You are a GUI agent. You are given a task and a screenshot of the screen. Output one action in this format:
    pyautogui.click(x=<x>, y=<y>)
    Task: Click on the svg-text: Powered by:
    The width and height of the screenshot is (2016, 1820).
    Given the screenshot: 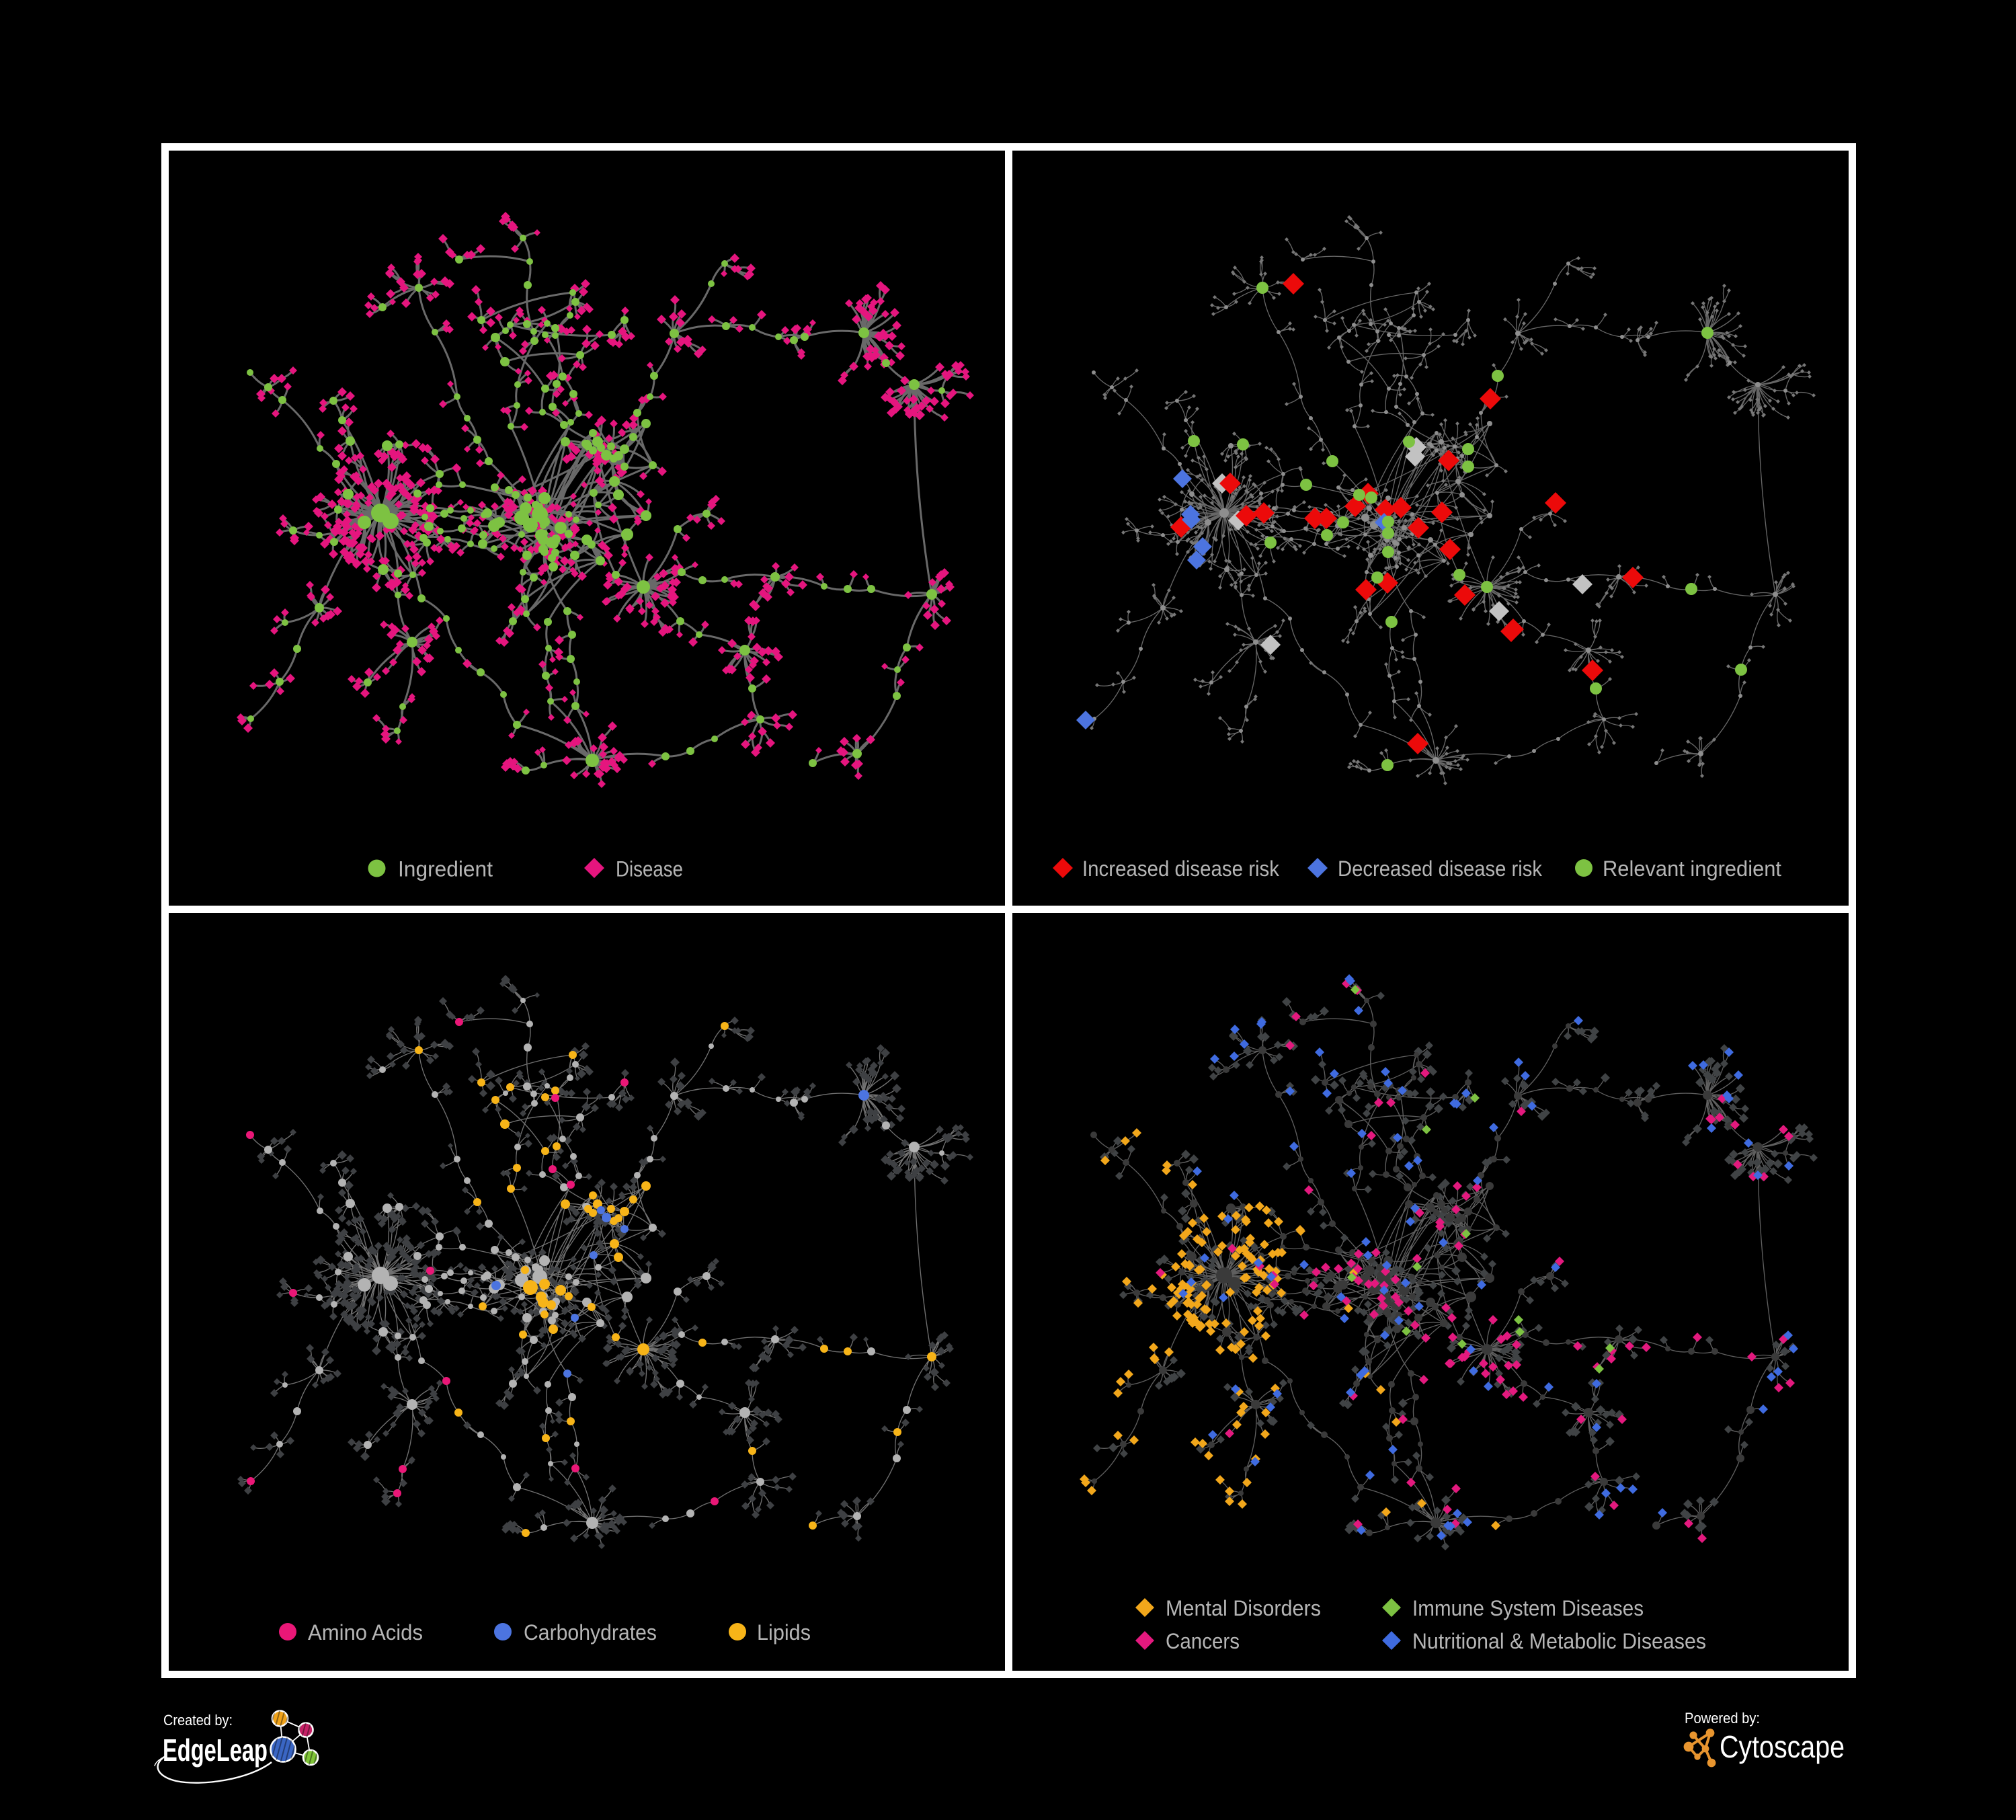 What is the action you would take?
    pyautogui.click(x=1722, y=1718)
    